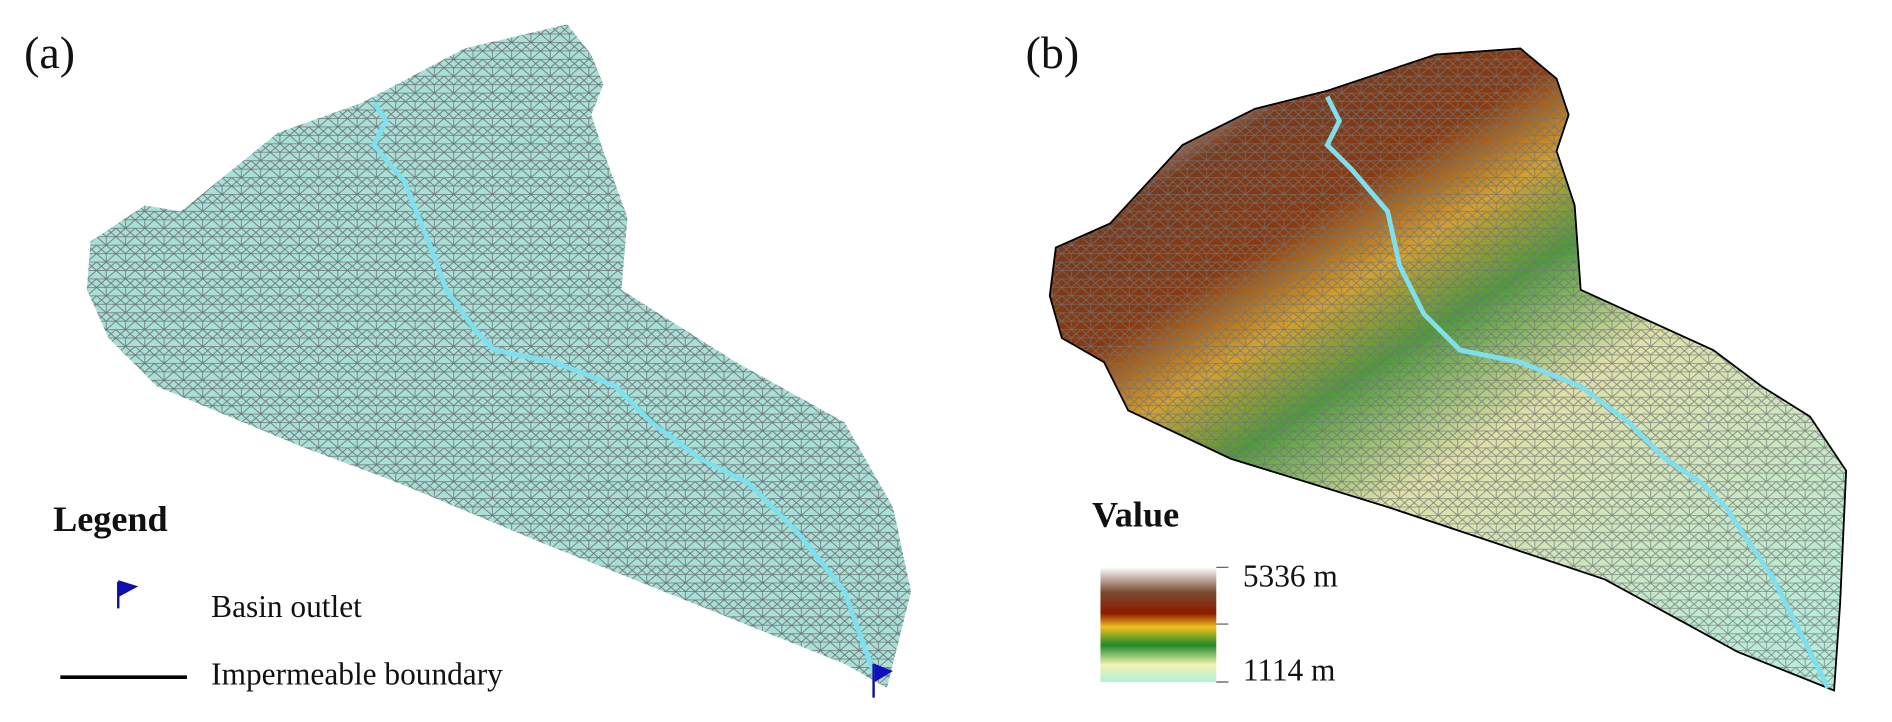 The height and width of the screenshot is (722, 1892). What do you see at coordinates (1158, 624) in the screenshot?
I see `colorbar` at bounding box center [1158, 624].